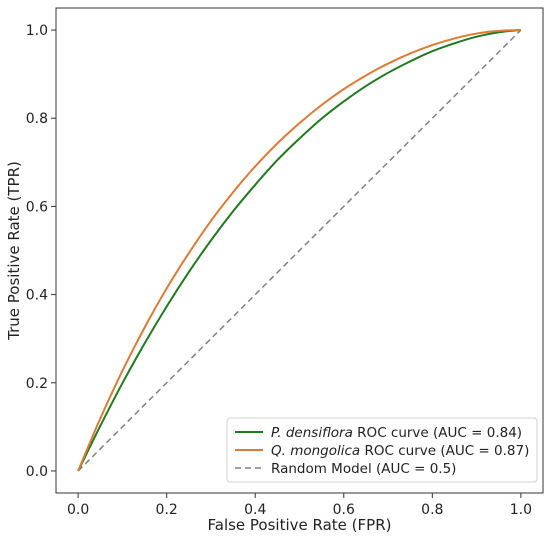  Describe the element at coordinates (300, 525) in the screenshot. I see `x-axis-label: False Positive Rate (FPR)` at that location.